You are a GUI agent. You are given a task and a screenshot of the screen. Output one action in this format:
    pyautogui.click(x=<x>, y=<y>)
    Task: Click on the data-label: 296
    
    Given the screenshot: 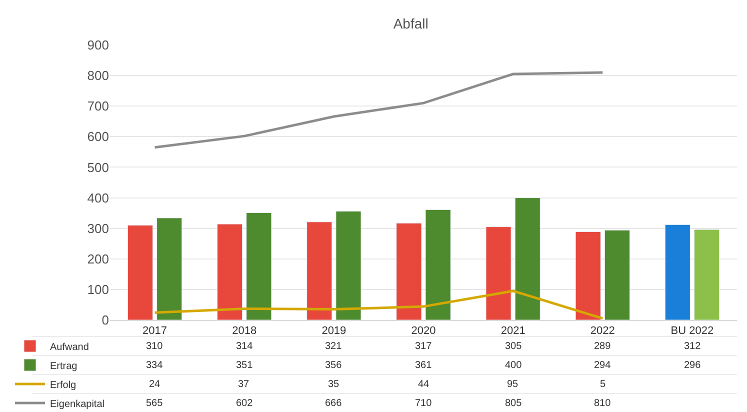 What is the action you would take?
    pyautogui.click(x=693, y=365)
    